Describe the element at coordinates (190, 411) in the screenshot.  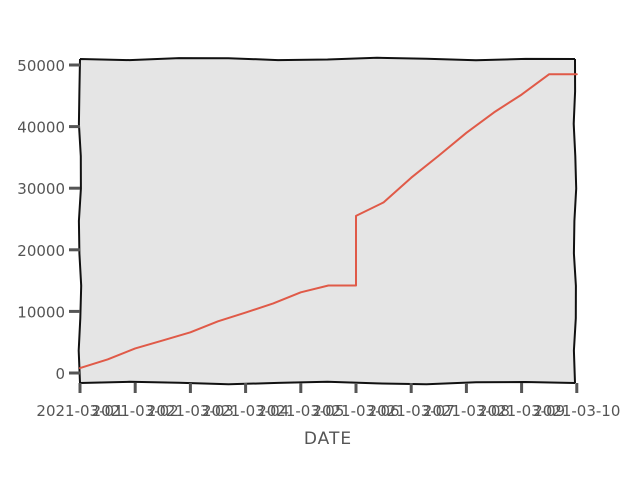
I see `x-tick-label: 2021-03-03` at that location.